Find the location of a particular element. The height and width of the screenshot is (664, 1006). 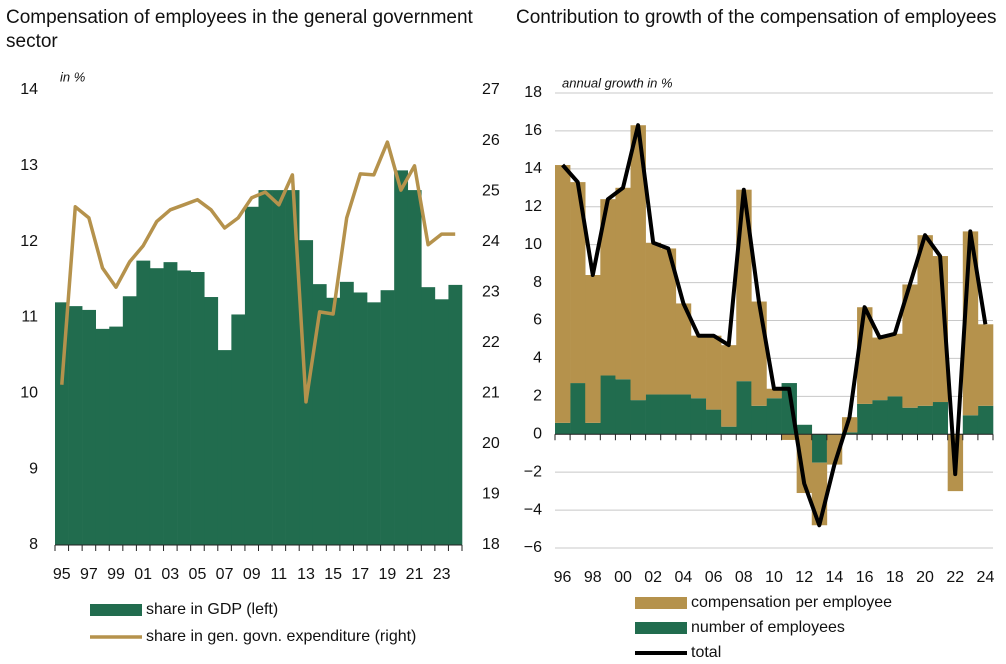

y-tick-label: 13 is located at coordinates (29, 165).